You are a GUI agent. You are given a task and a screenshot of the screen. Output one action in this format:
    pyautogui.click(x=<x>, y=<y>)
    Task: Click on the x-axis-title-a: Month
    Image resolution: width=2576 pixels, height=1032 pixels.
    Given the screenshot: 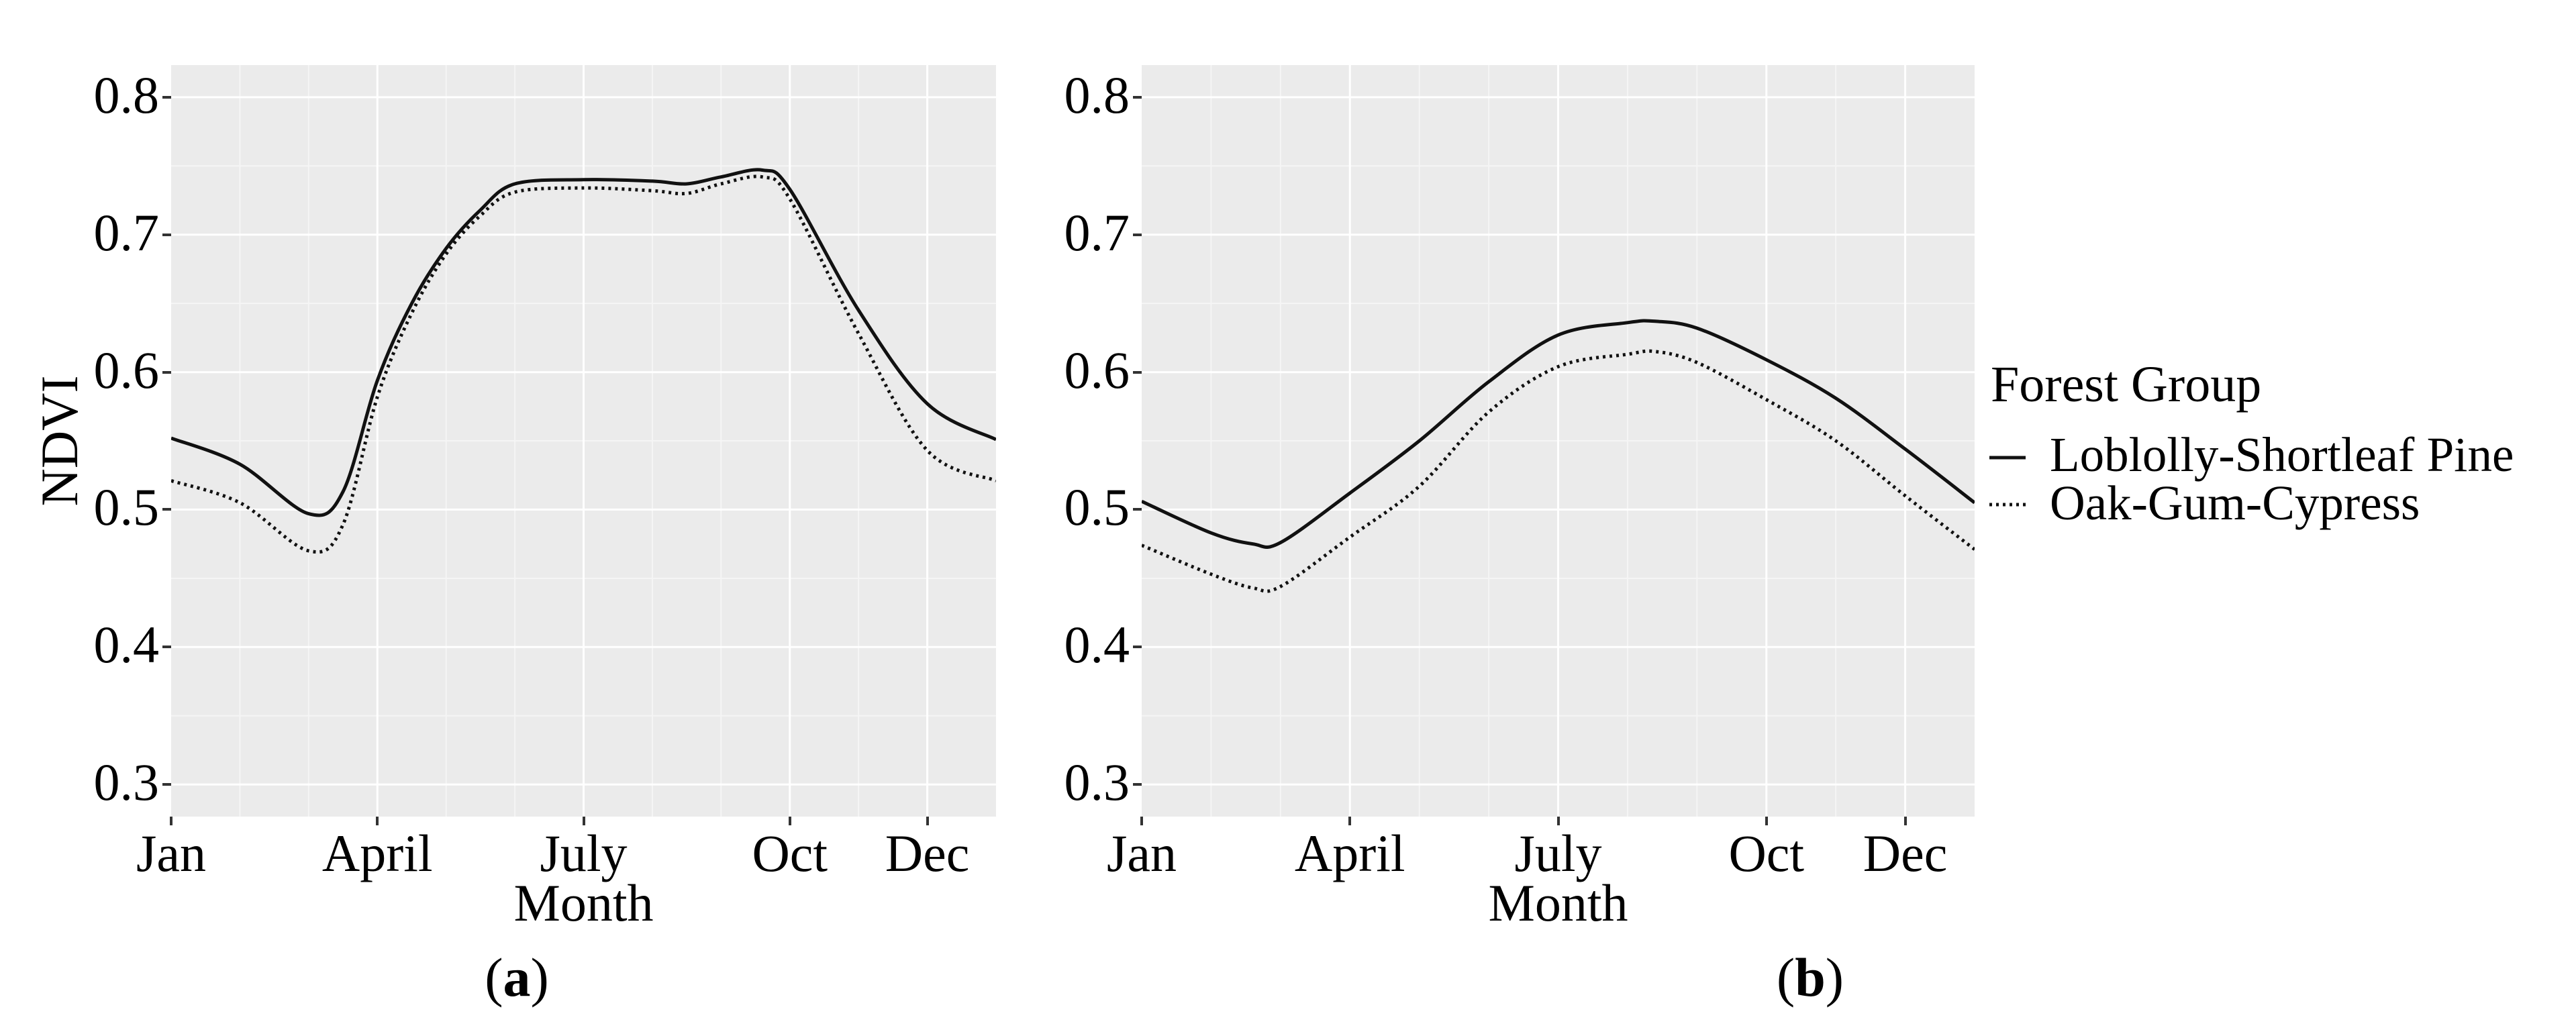 What is the action you would take?
    pyautogui.click(x=583, y=903)
    